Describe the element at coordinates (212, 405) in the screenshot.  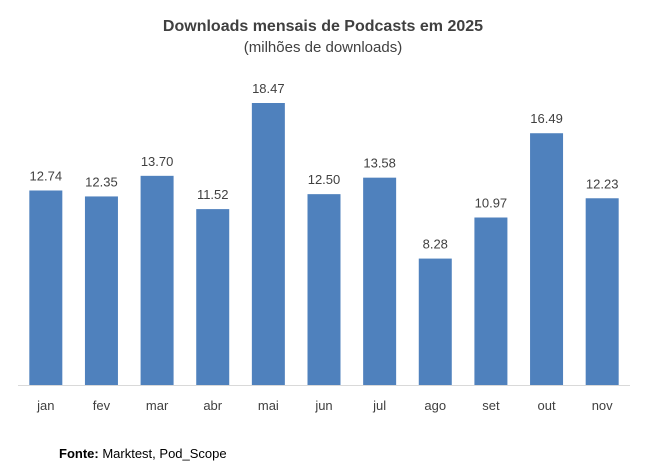
I see `x-tick-label-abr: abr` at that location.